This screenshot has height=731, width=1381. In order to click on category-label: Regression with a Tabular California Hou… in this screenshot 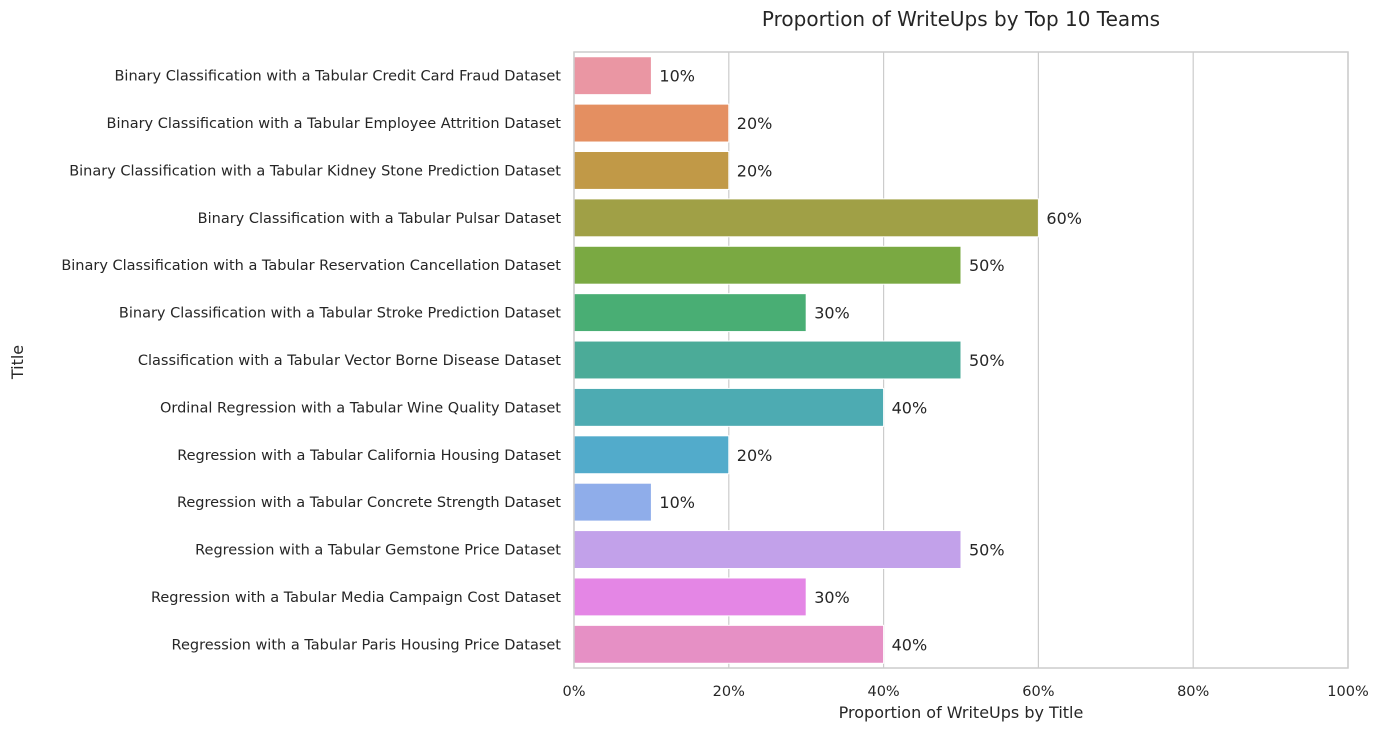, I will do `click(369, 456)`.